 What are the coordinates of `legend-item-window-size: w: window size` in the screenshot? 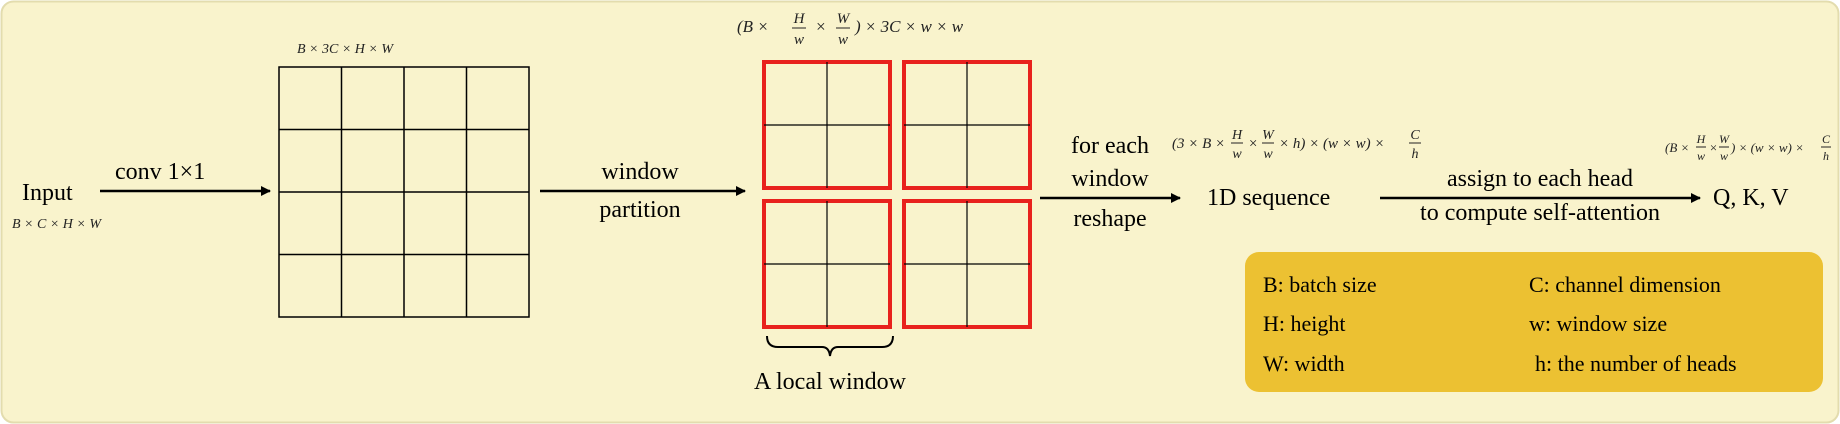 It's located at (1598, 323).